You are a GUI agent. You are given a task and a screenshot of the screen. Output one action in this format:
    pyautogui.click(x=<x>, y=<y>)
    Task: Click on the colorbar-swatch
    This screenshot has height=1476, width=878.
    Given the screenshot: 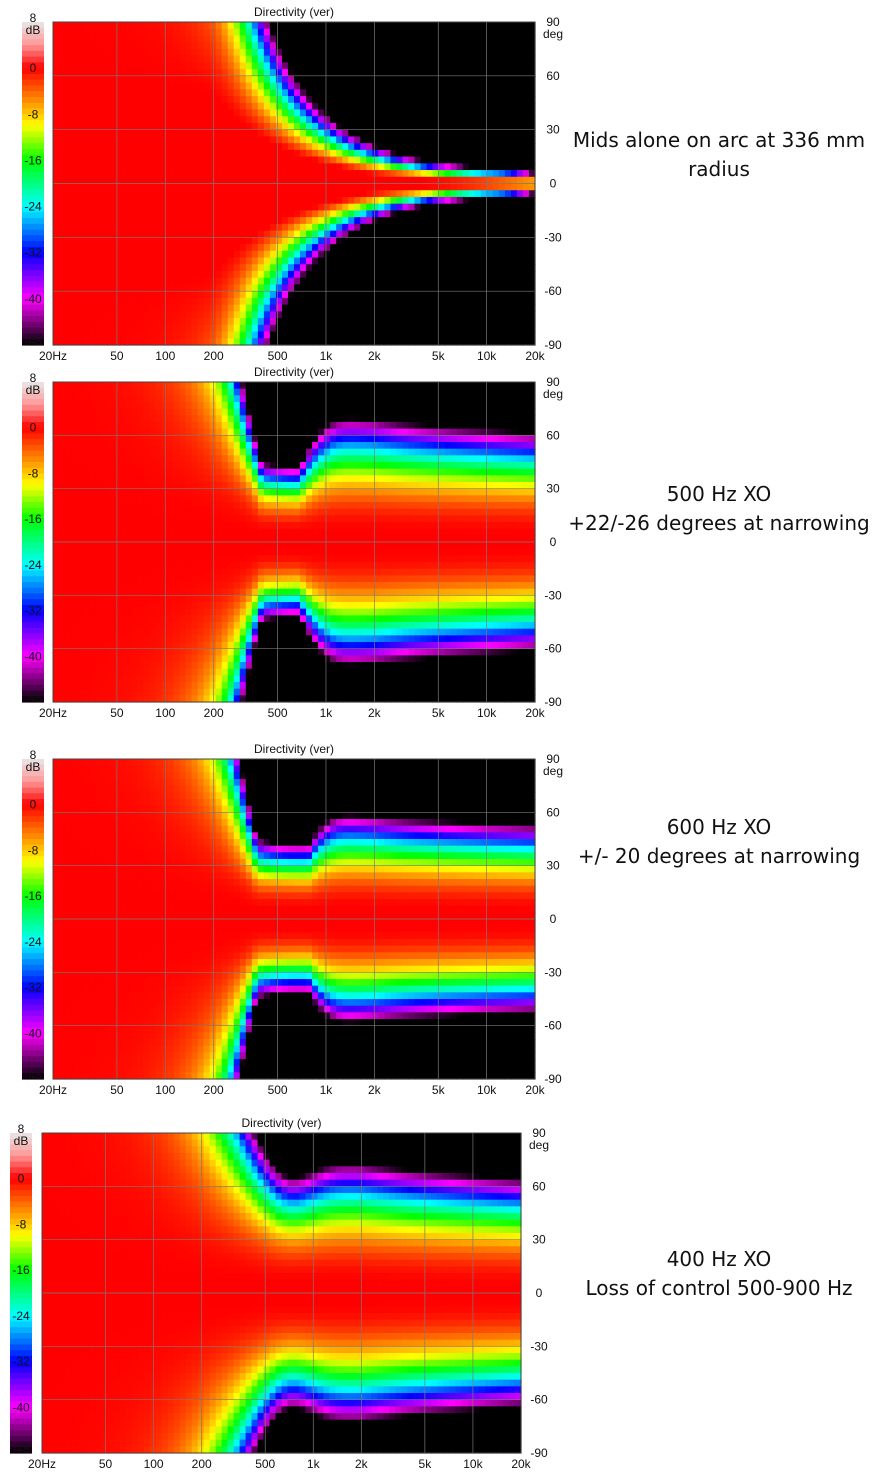 What is the action you would take?
    pyautogui.click(x=33, y=331)
    